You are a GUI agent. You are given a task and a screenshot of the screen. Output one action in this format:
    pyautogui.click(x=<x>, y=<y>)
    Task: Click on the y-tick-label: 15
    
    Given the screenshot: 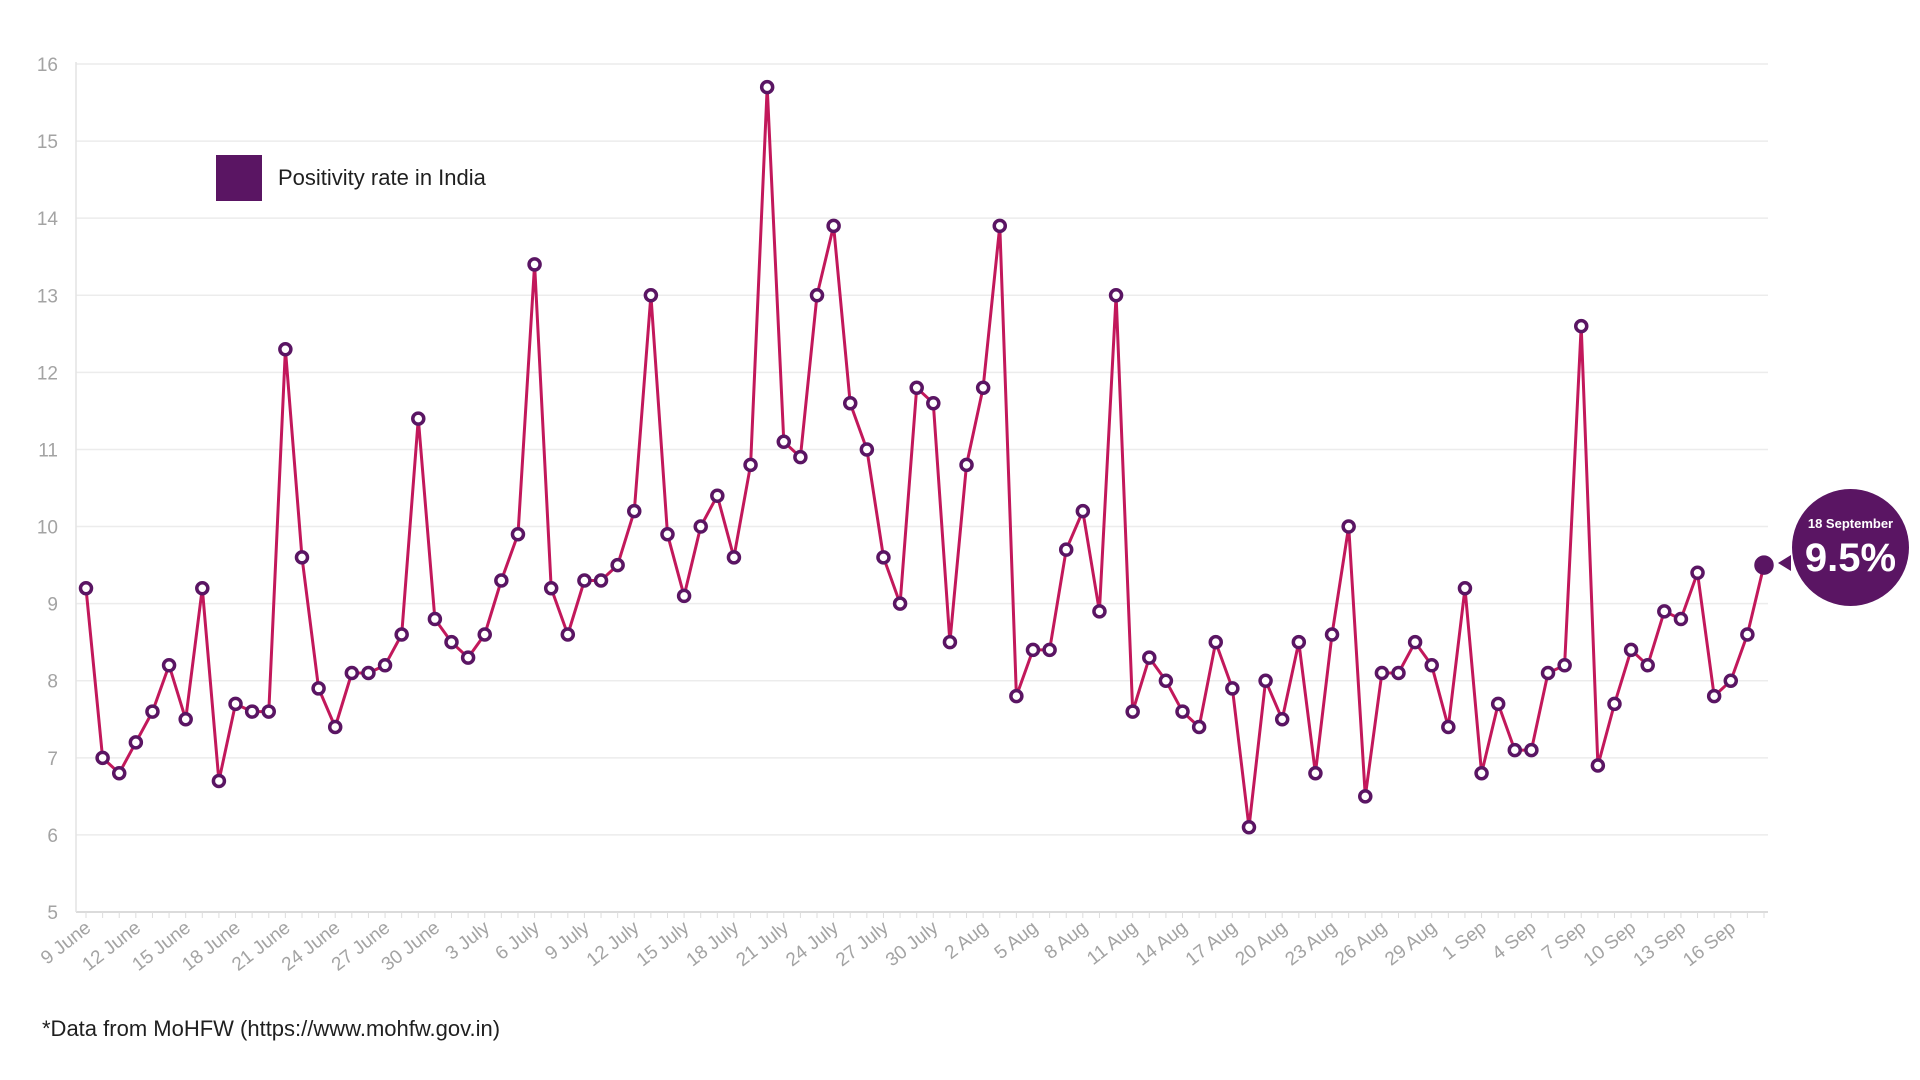 What is the action you would take?
    pyautogui.click(x=47, y=142)
    